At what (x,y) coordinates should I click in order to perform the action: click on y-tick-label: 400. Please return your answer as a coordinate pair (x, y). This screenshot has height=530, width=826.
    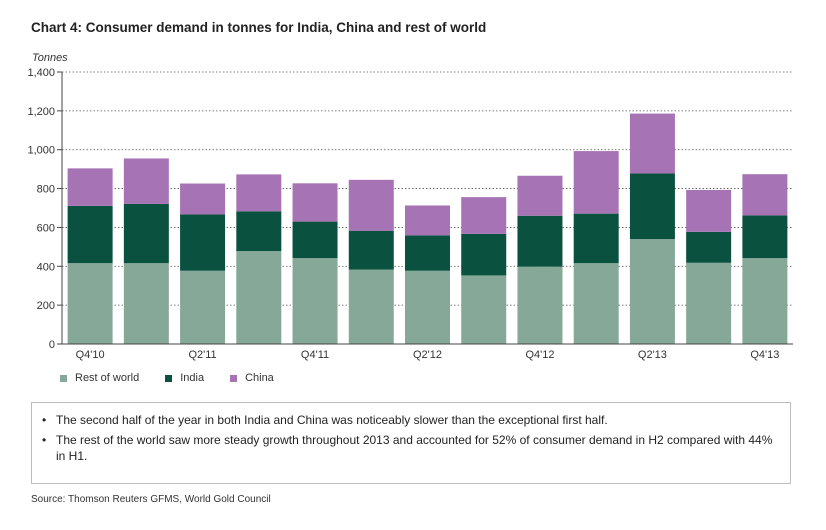
    Looking at the image, I should click on (46, 267).